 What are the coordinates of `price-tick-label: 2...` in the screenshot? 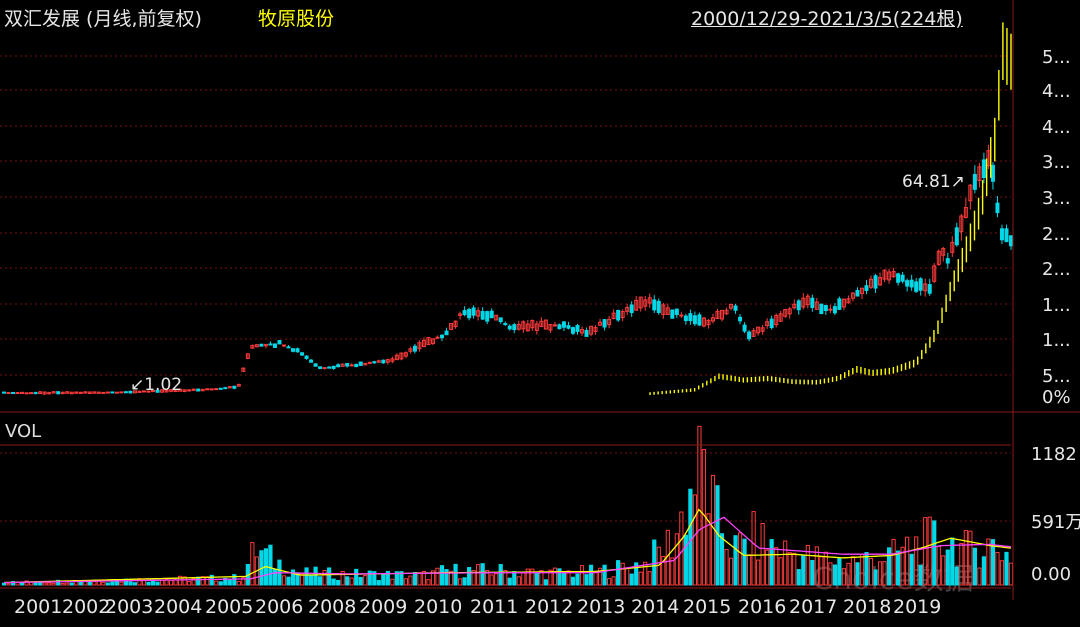 It's located at (1056, 269).